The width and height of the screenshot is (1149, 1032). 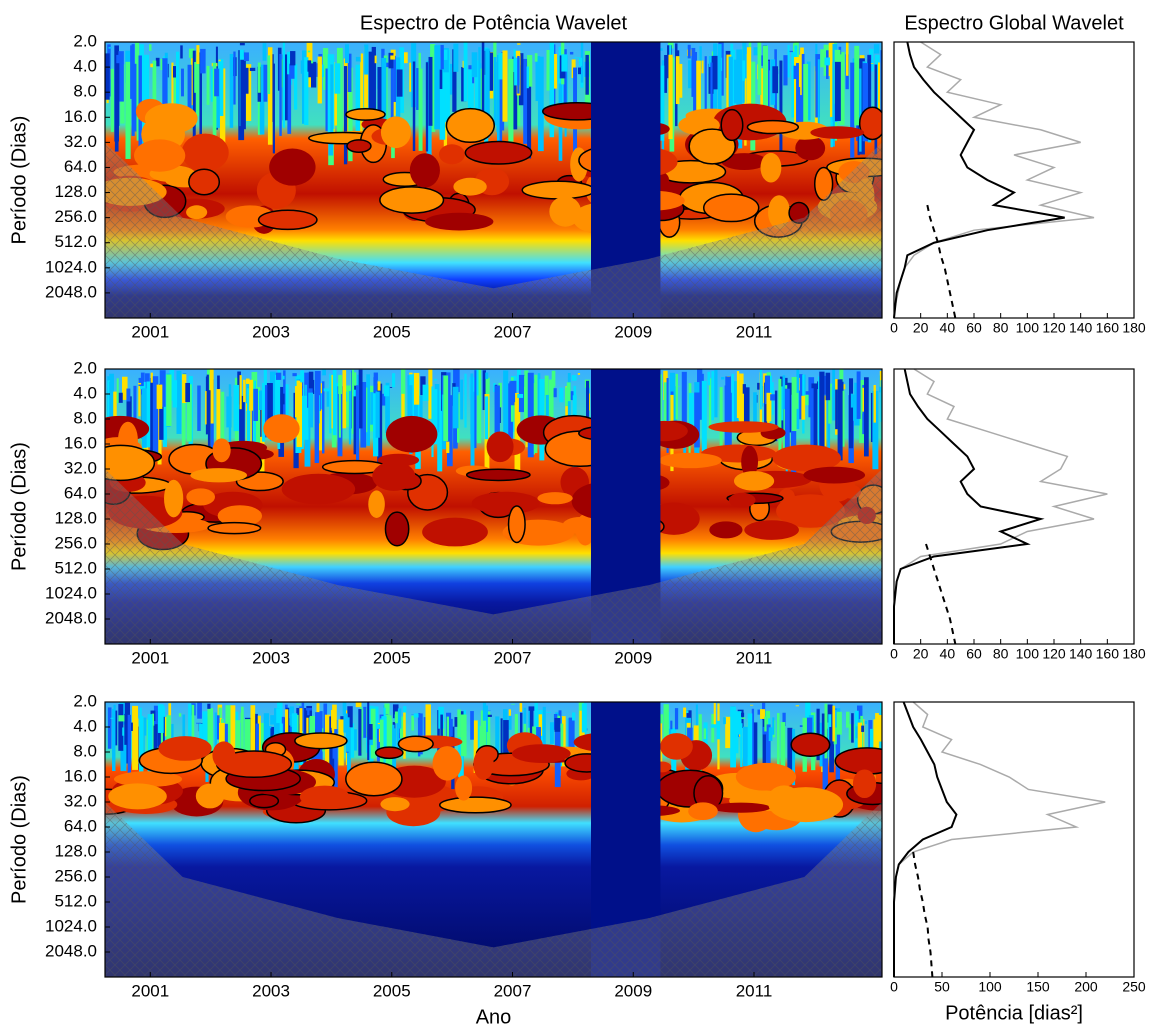 What do you see at coordinates (1134, 987) in the screenshot?
I see `x-tick-label: 250` at bounding box center [1134, 987].